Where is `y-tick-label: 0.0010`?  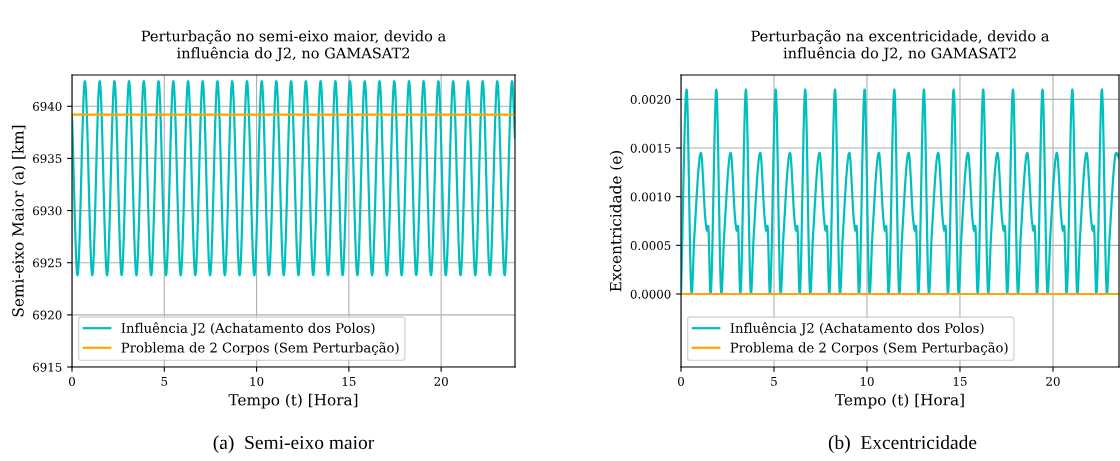 y-tick-label: 0.0010 is located at coordinates (650, 197).